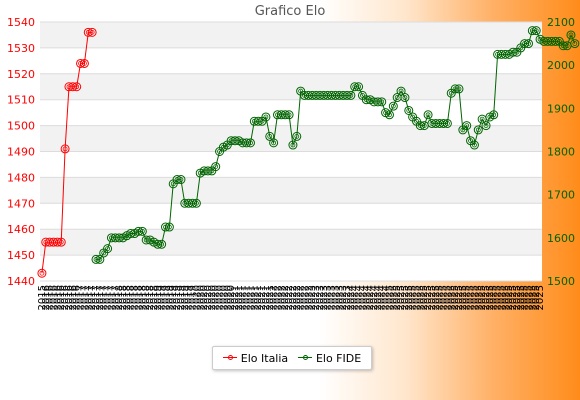 This screenshot has height=400, width=580. What do you see at coordinates (292, 358) in the screenshot?
I see `chart-legend: Elo Italia Elo FIDE` at bounding box center [292, 358].